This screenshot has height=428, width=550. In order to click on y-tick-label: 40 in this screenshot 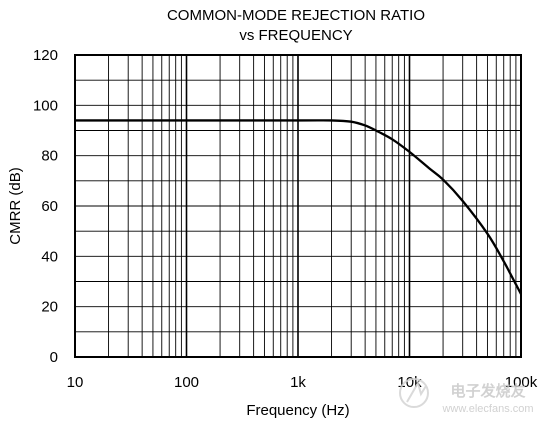, I will do `click(49, 256)`.